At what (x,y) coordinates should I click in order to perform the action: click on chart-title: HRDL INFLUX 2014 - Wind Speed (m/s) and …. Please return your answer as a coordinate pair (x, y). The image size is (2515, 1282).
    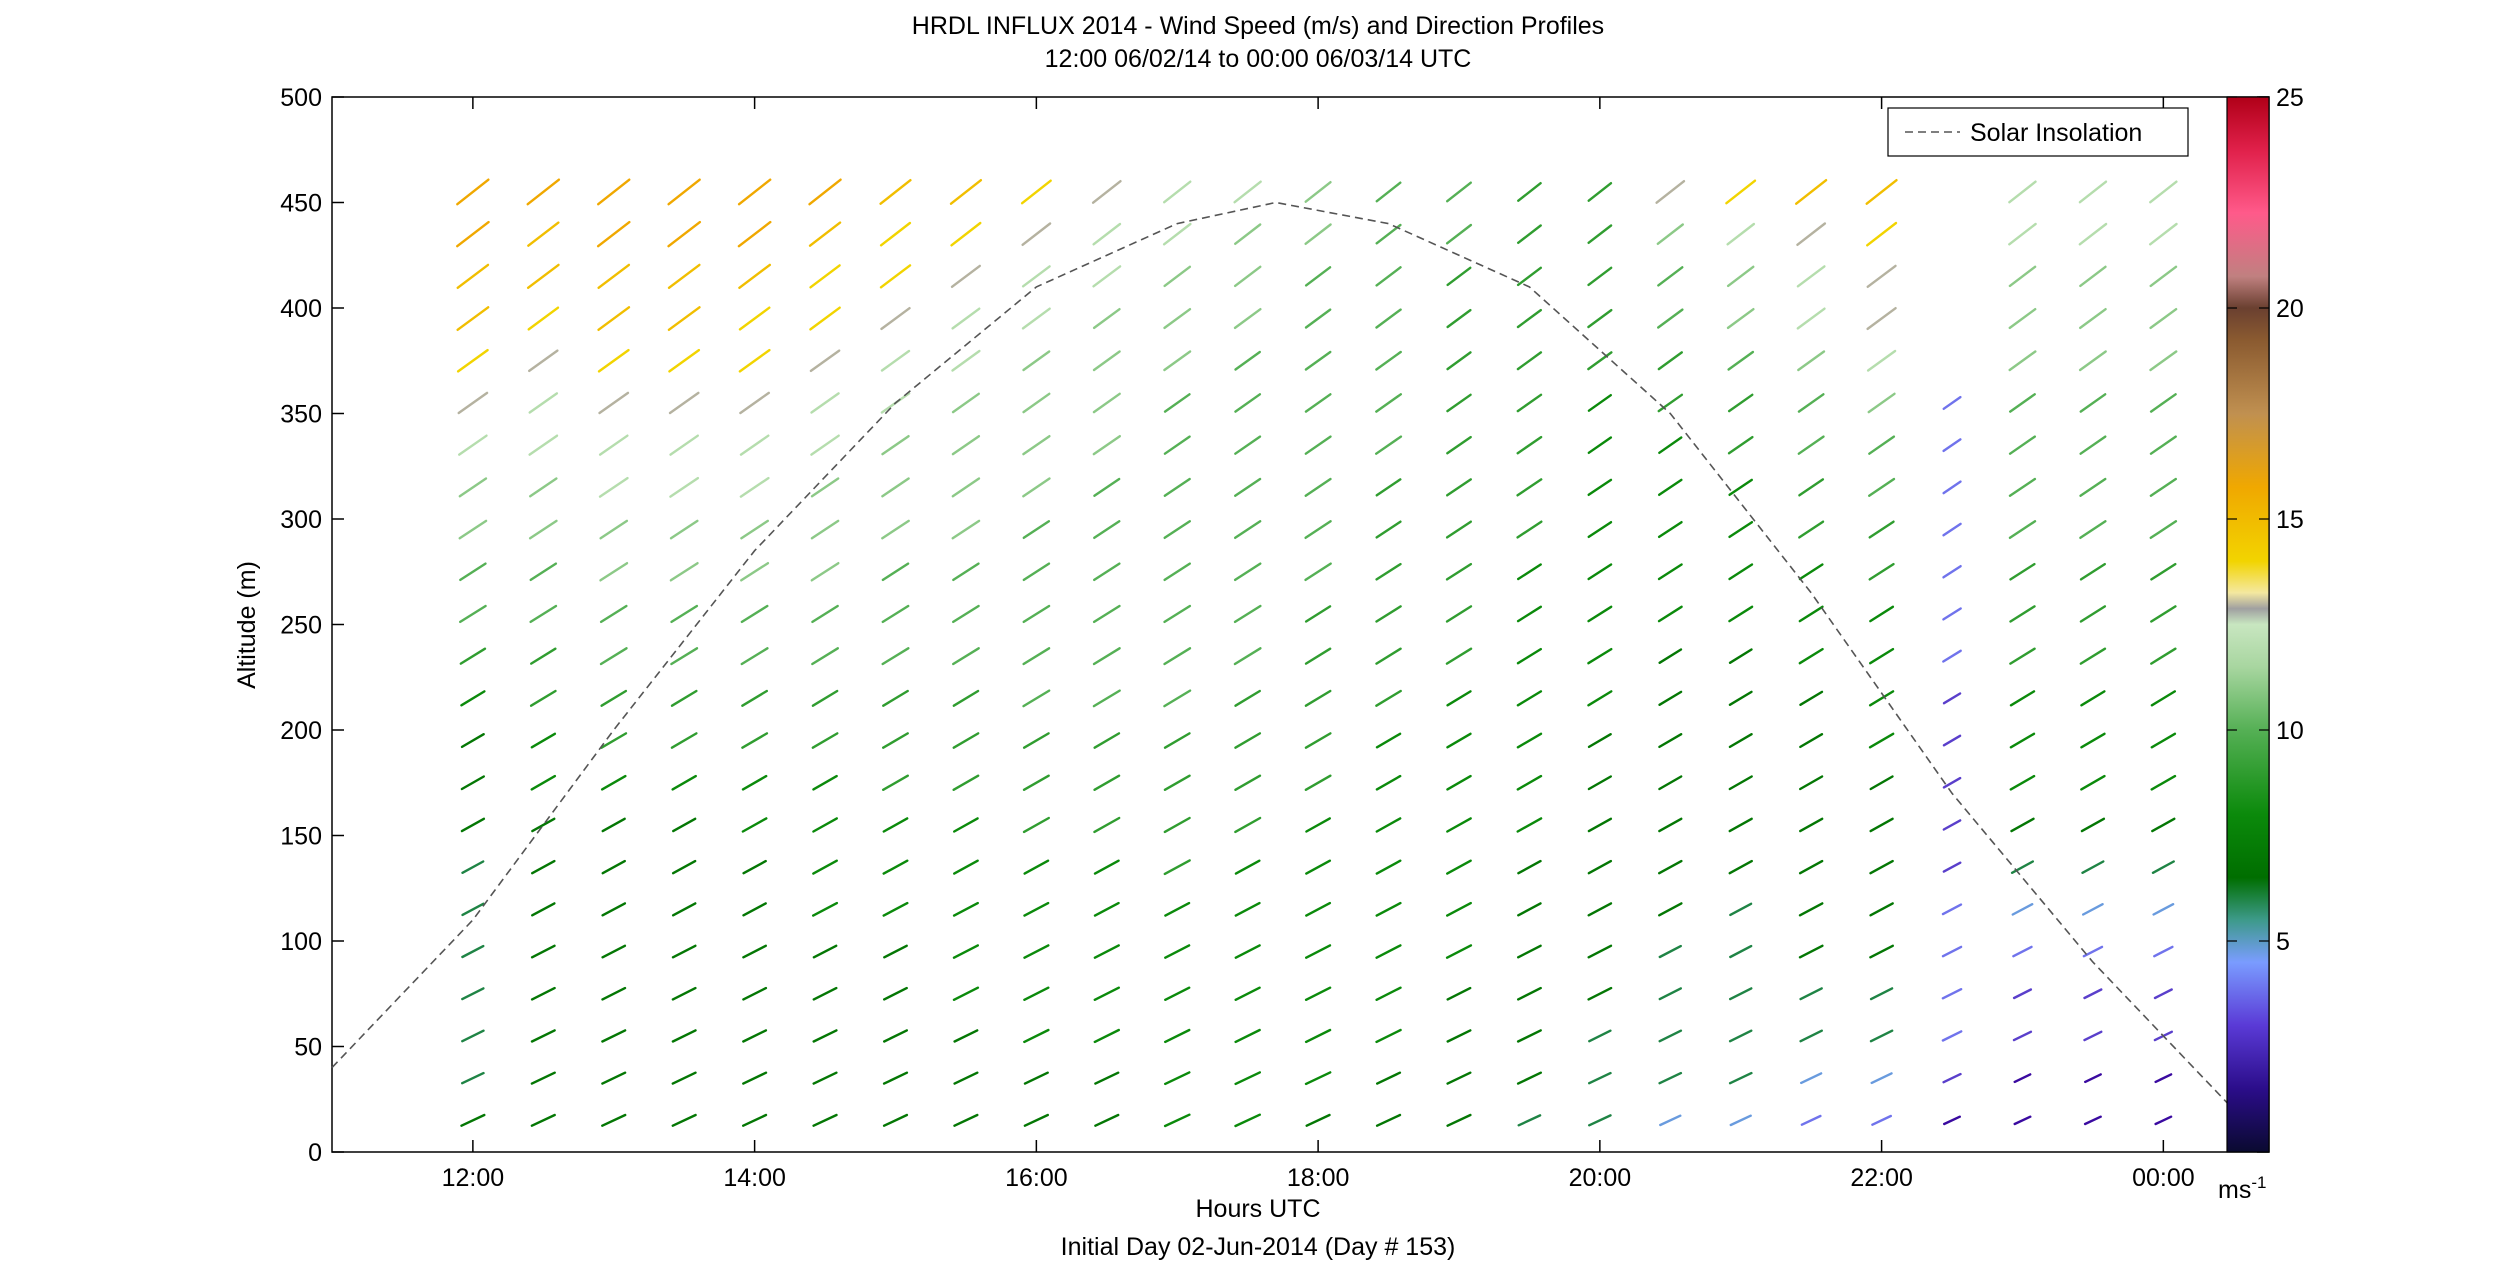
    Looking at the image, I should click on (1258, 26).